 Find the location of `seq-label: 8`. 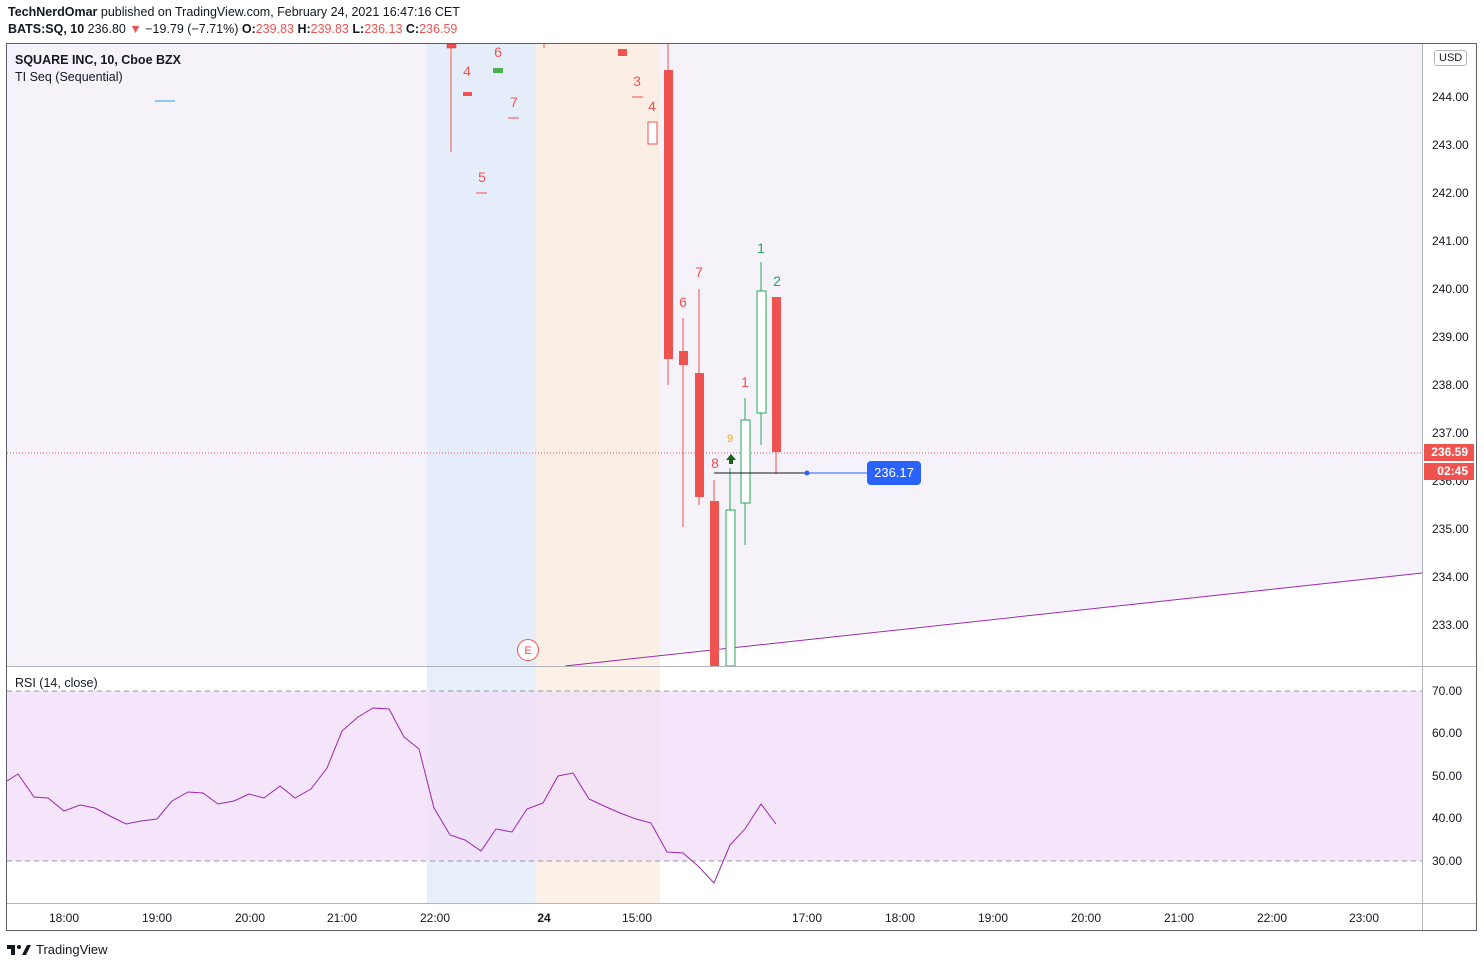

seq-label: 8 is located at coordinates (715, 463).